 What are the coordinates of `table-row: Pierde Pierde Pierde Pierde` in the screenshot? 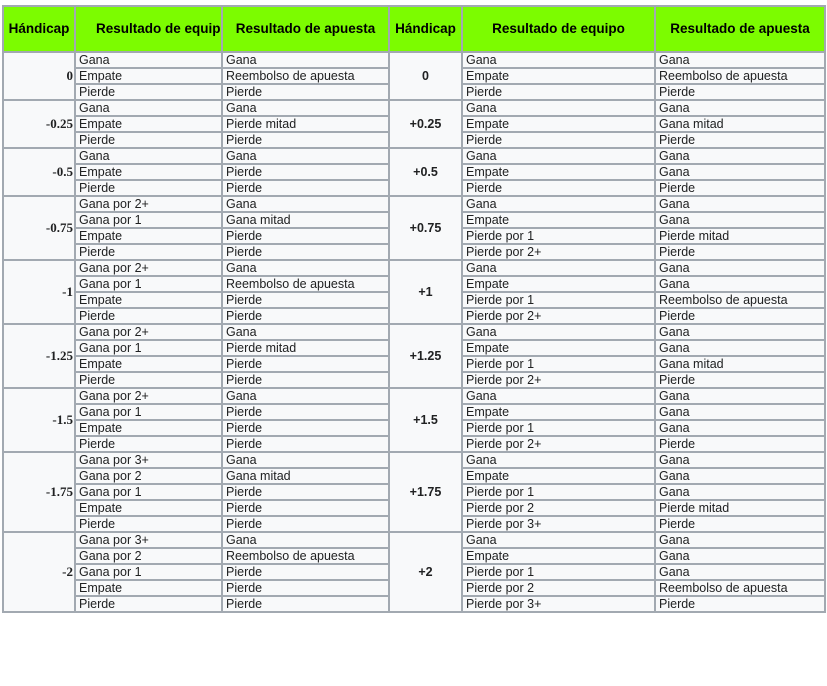 It's located at (414, 92).